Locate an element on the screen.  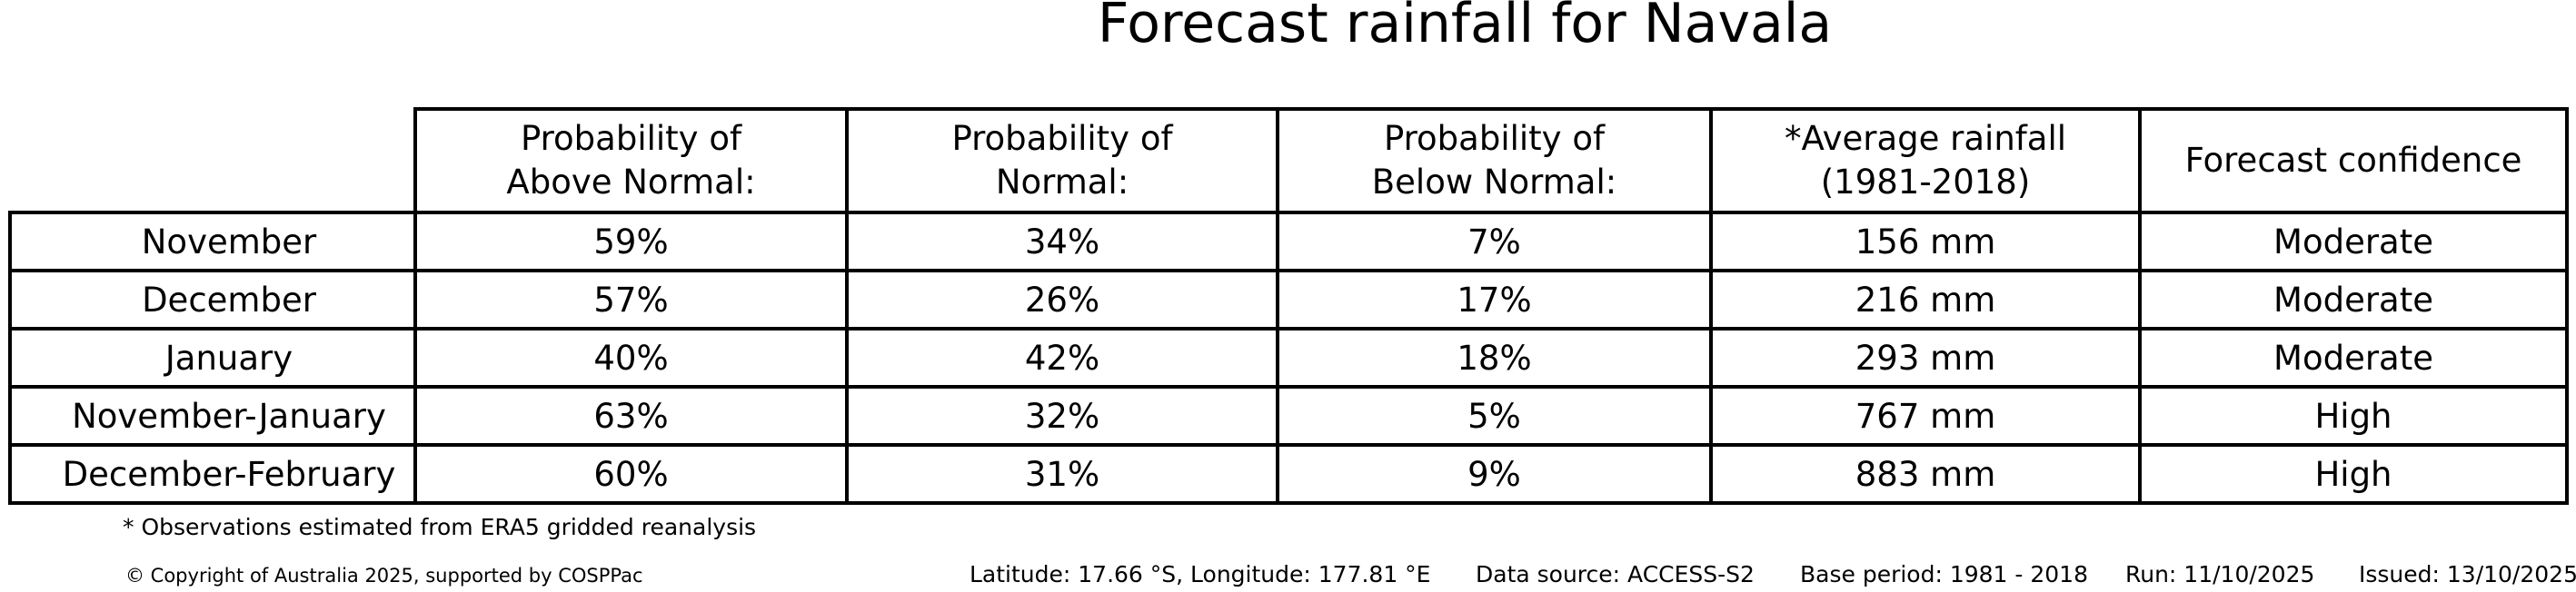
prob-normal-cell: 42% is located at coordinates (1062, 358).